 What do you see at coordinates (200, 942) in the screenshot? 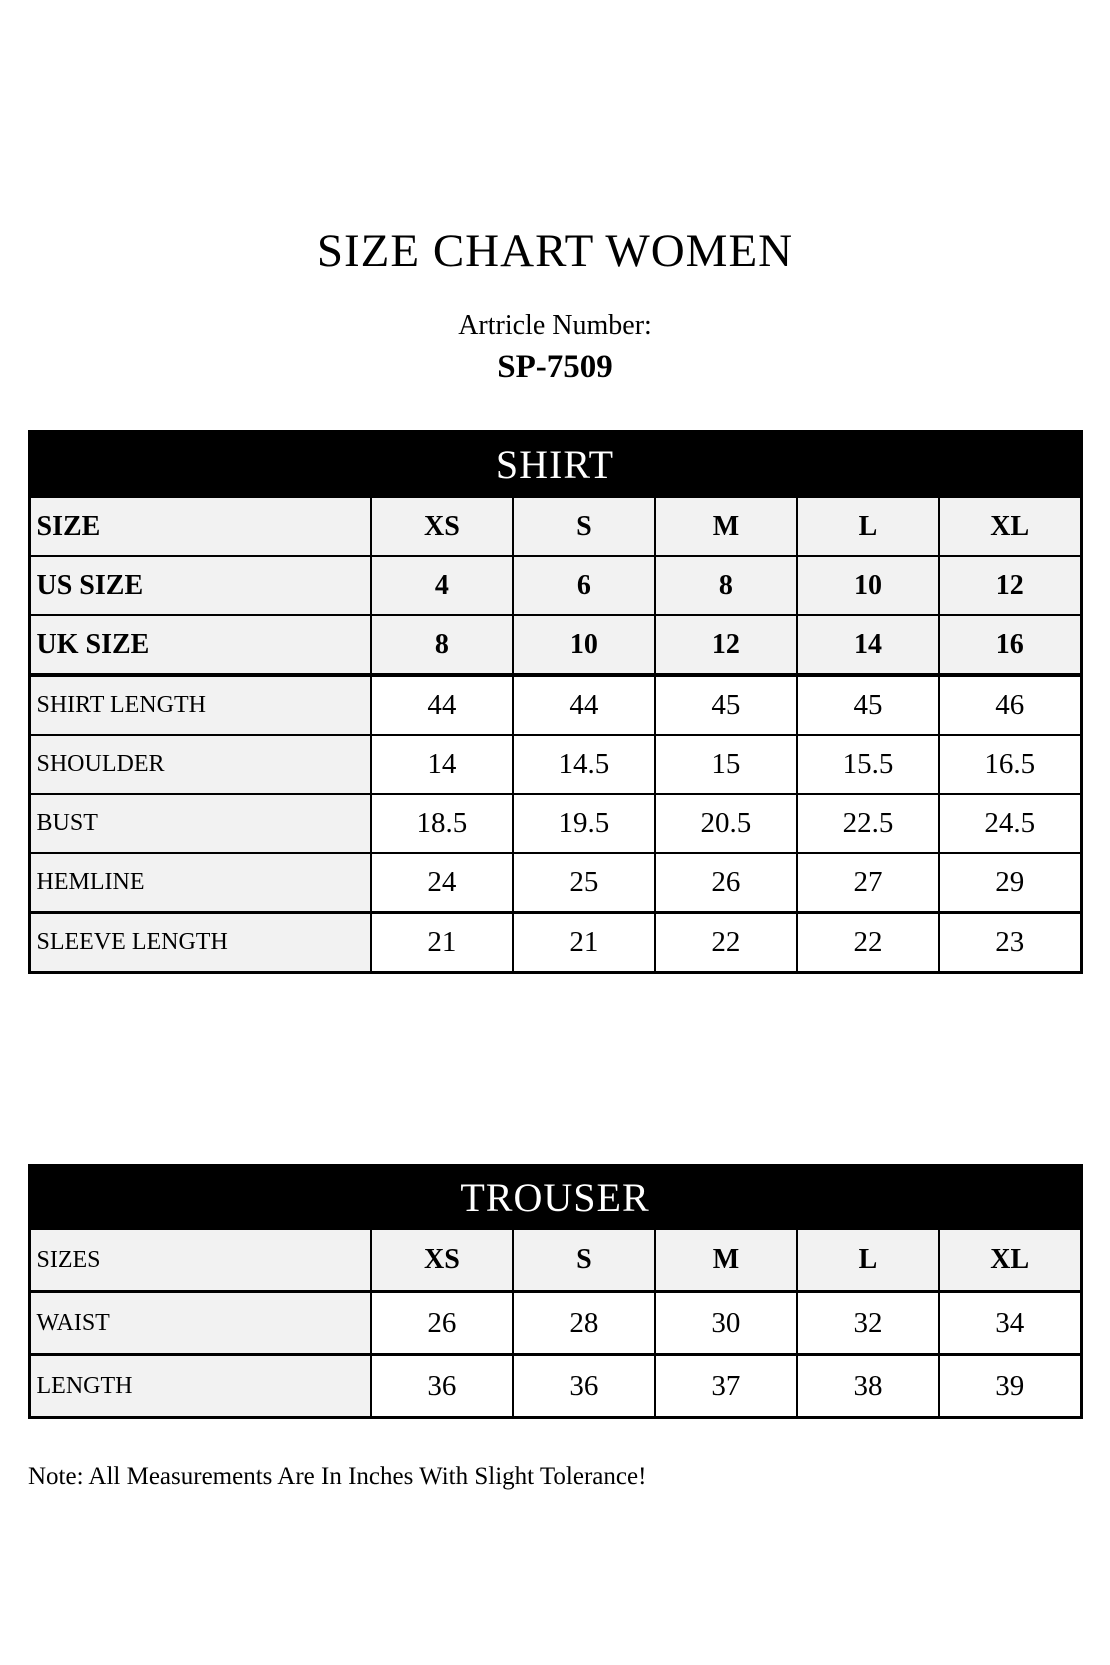
I see `shirt-row-label: SLEEVE LENGTH` at bounding box center [200, 942].